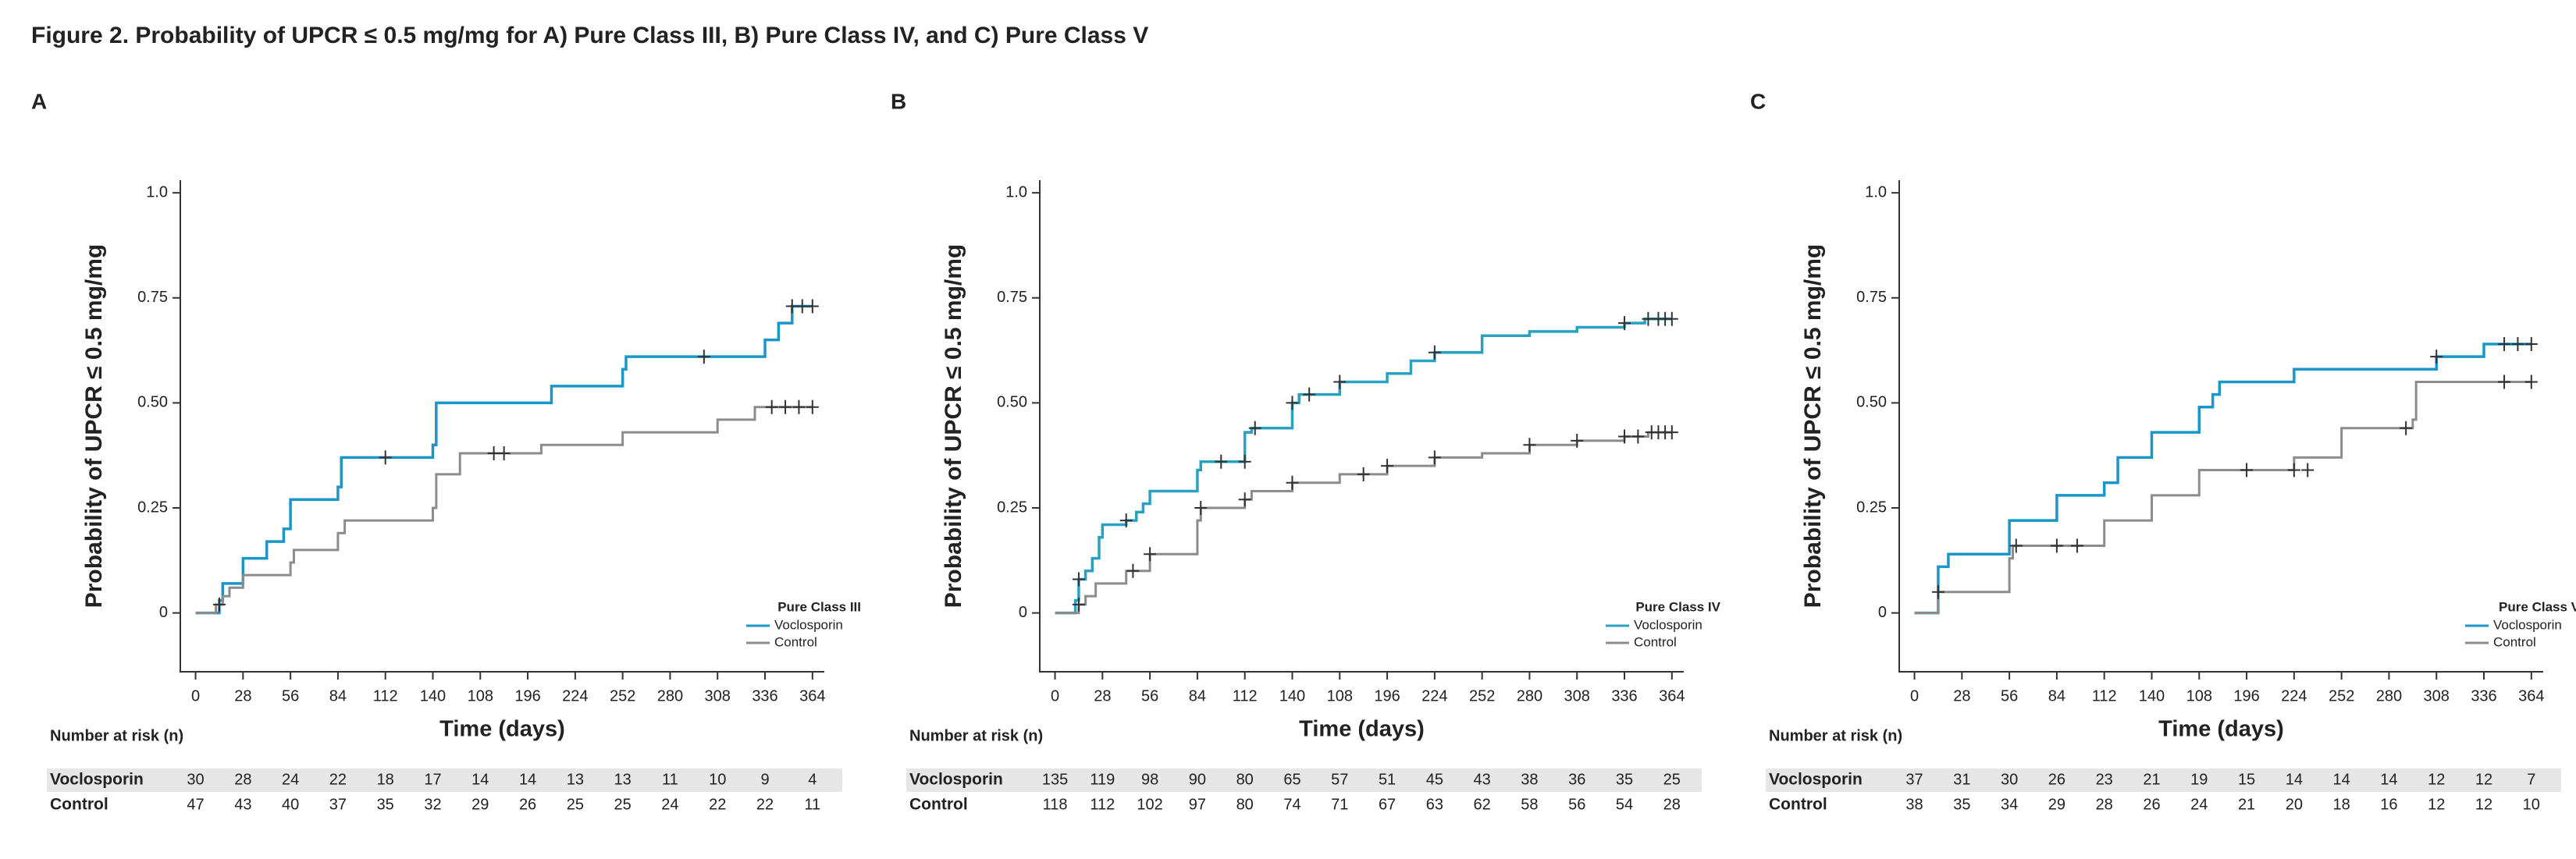  I want to click on risk-count: 29, so click(2056, 805).